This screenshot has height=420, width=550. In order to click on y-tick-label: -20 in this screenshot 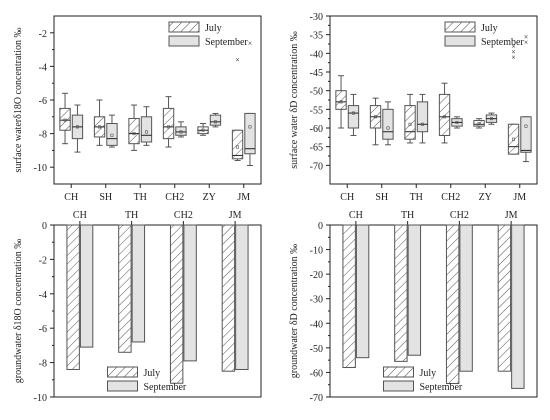, I will do `click(316, 275)`.